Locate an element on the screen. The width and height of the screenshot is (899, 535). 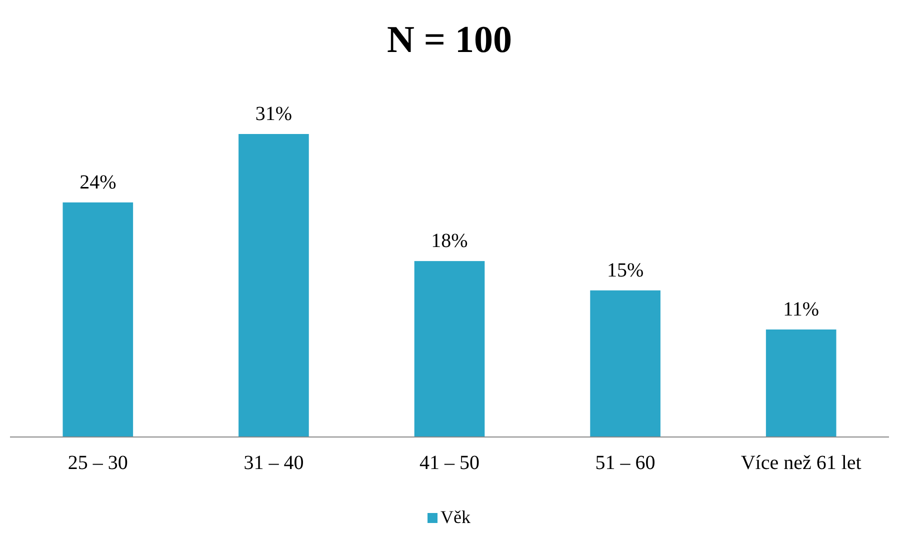
legend-label: Věk is located at coordinates (455, 517).